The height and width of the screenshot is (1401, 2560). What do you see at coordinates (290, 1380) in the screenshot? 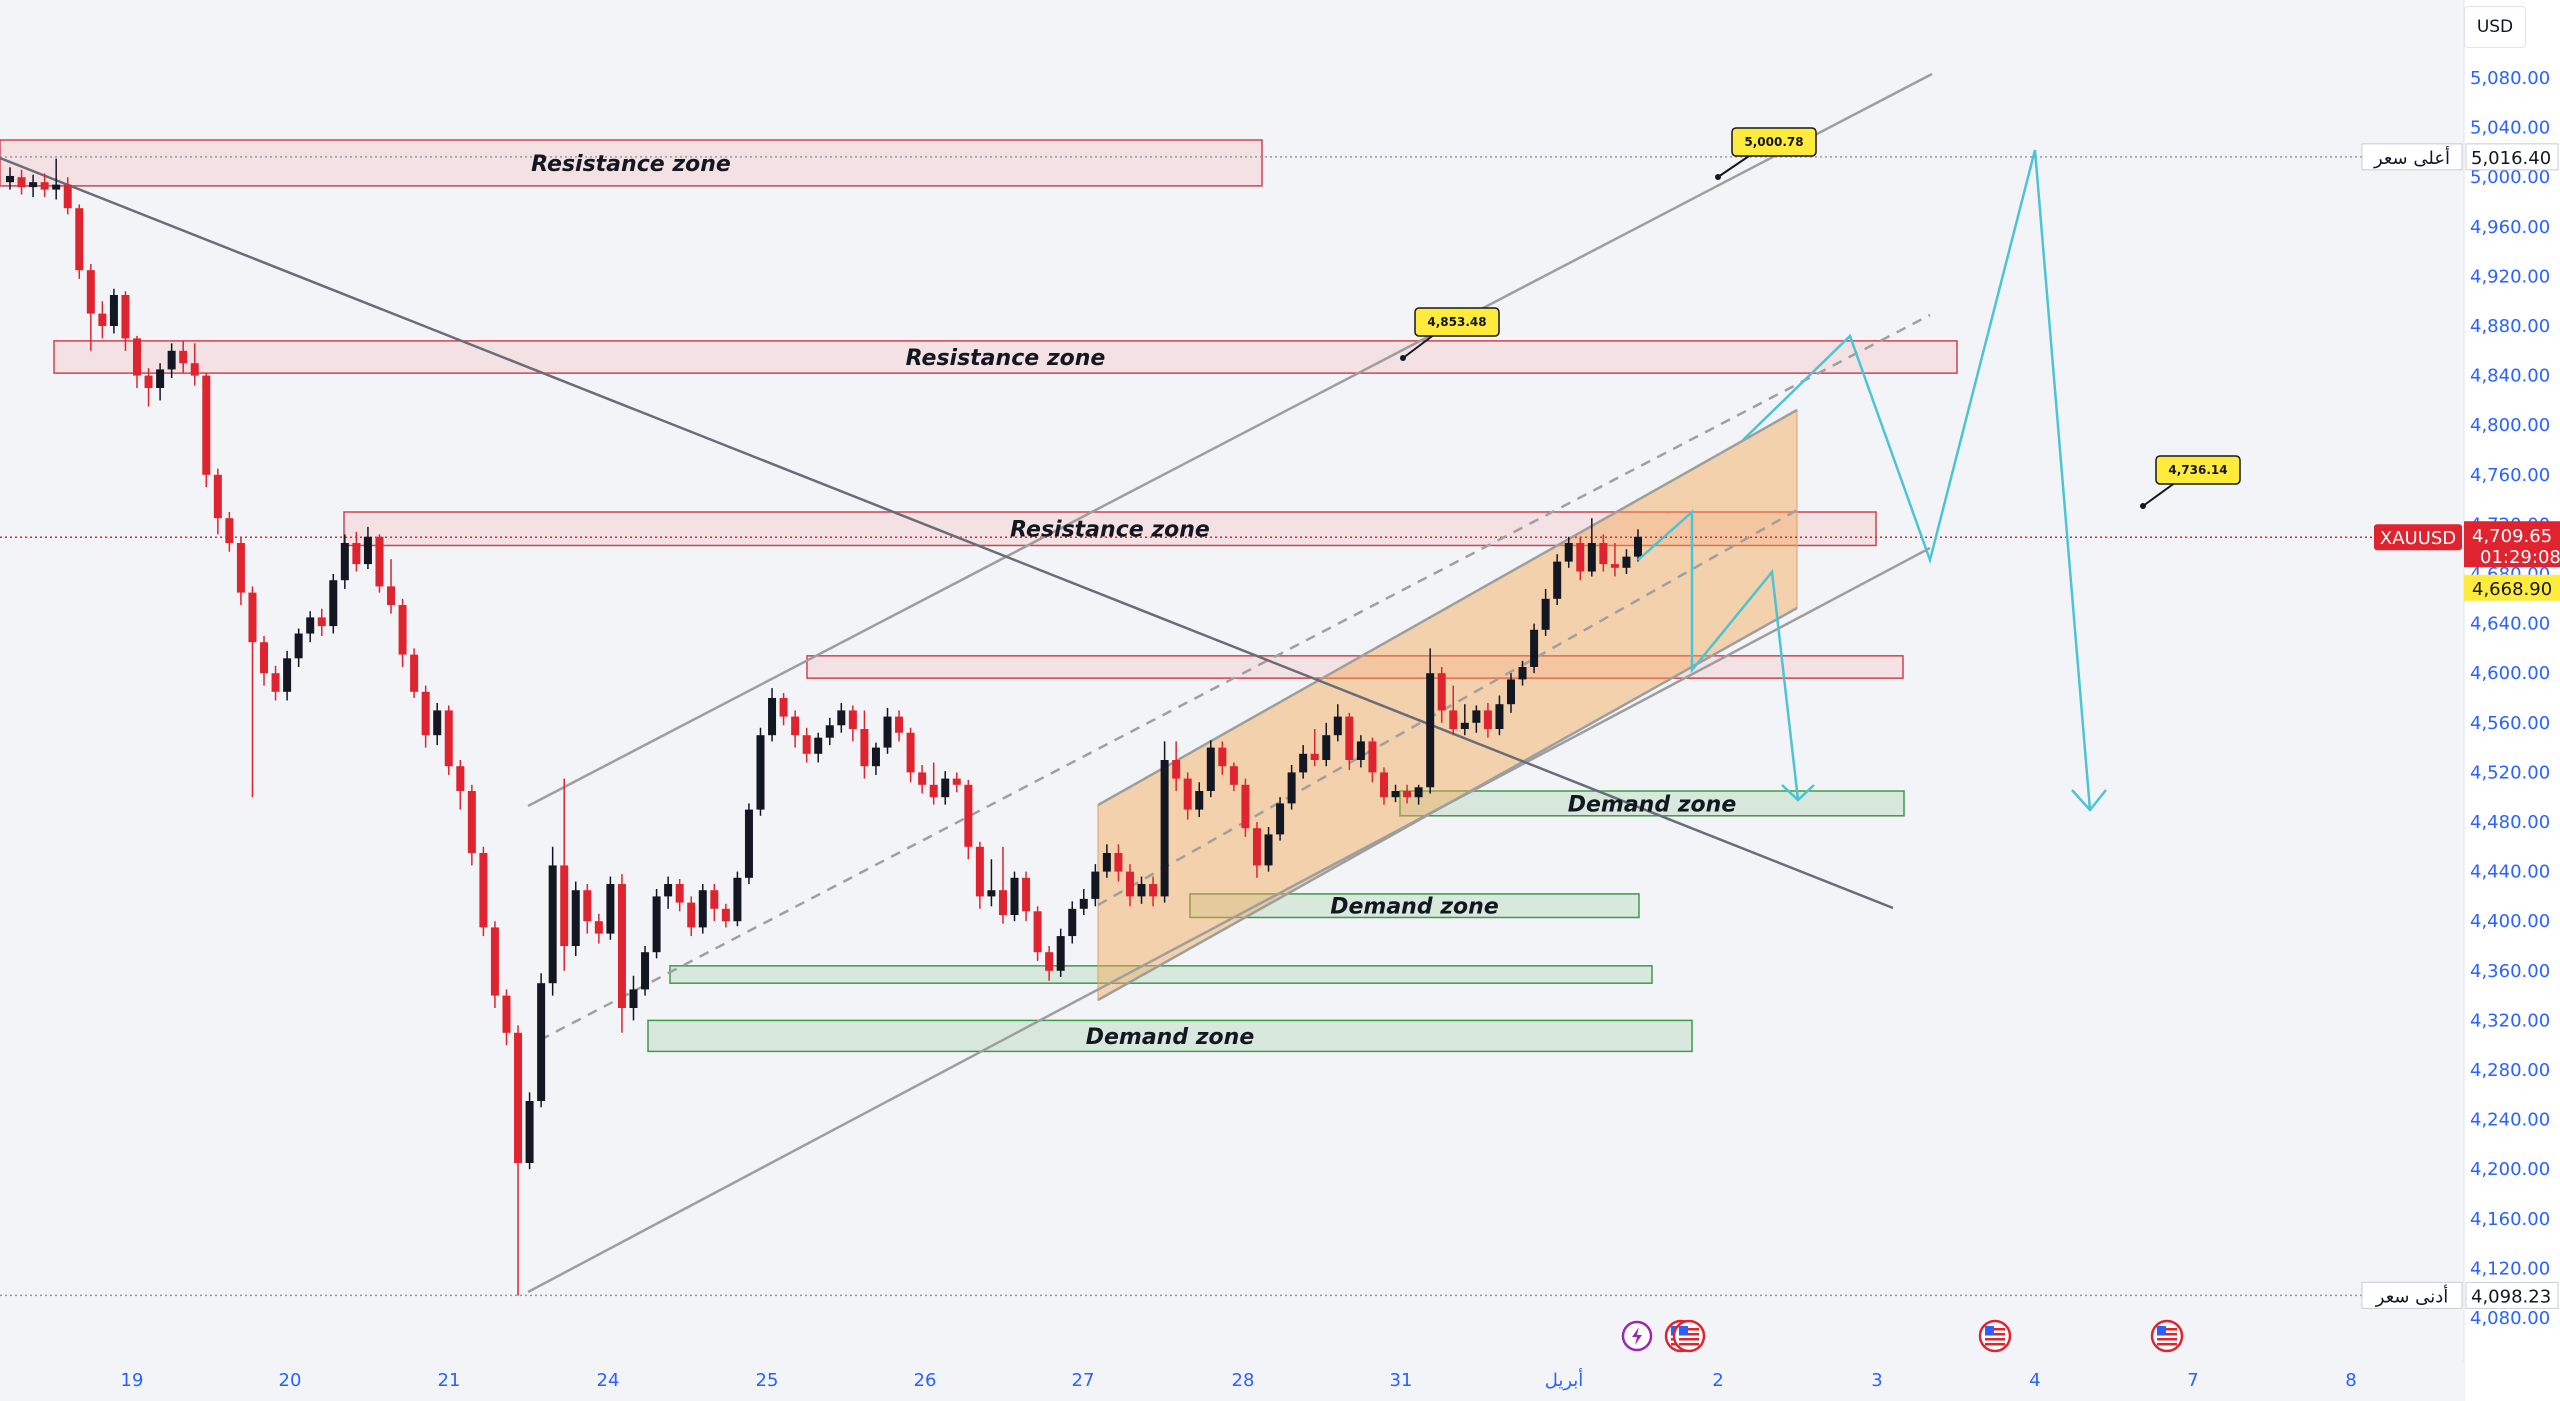
I see `time-tick-label: 20` at bounding box center [290, 1380].